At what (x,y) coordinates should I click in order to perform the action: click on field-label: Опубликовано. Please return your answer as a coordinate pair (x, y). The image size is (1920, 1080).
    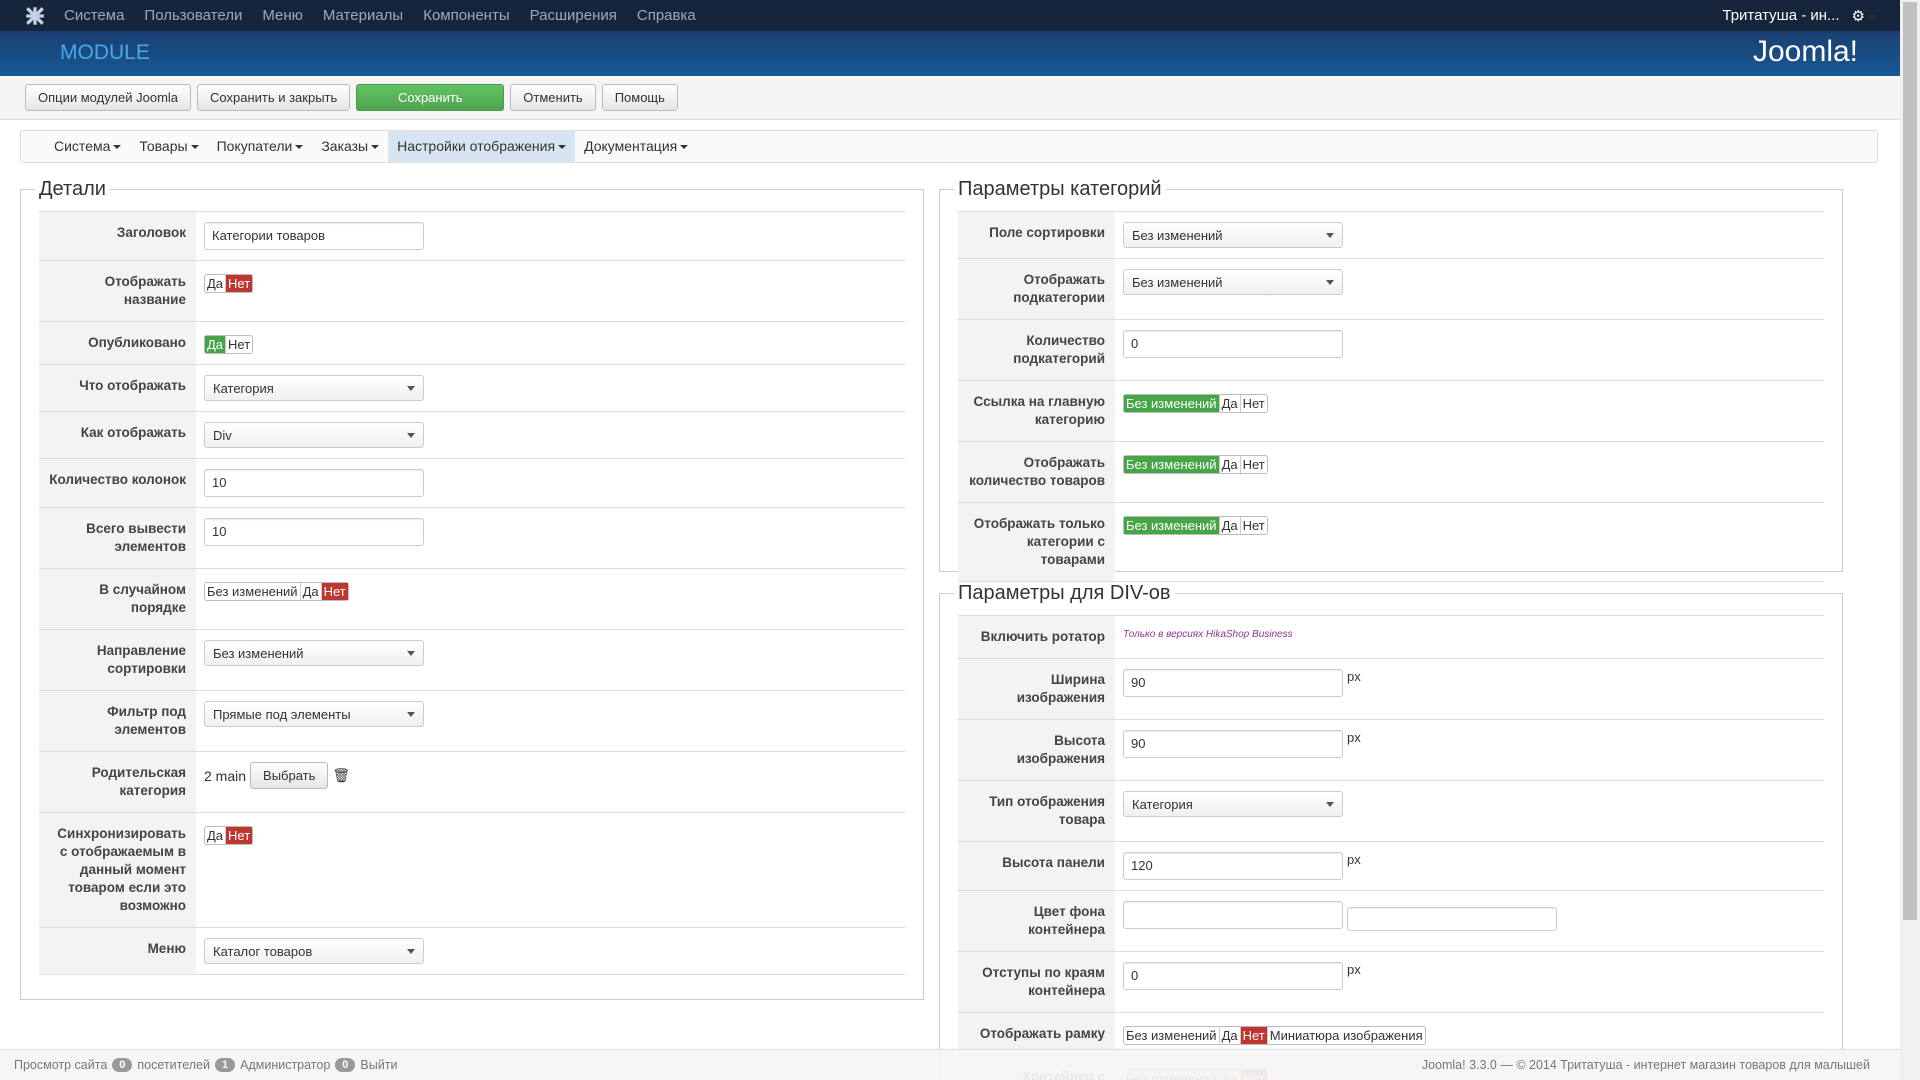
    Looking at the image, I should click on (117, 343).